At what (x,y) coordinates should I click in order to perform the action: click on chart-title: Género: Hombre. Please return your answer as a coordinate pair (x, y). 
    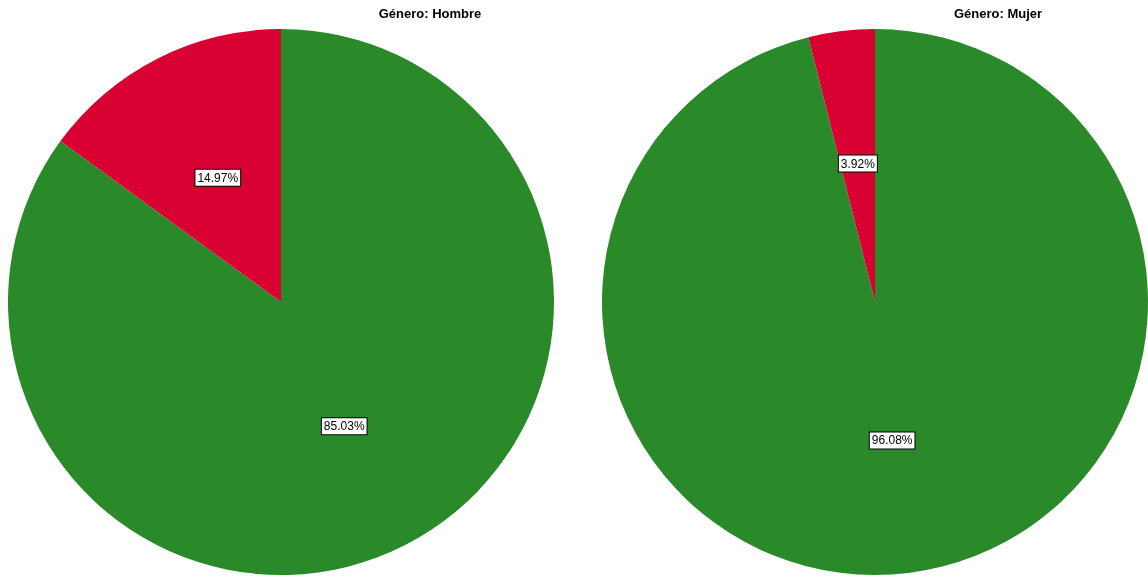
    Looking at the image, I should click on (430, 13).